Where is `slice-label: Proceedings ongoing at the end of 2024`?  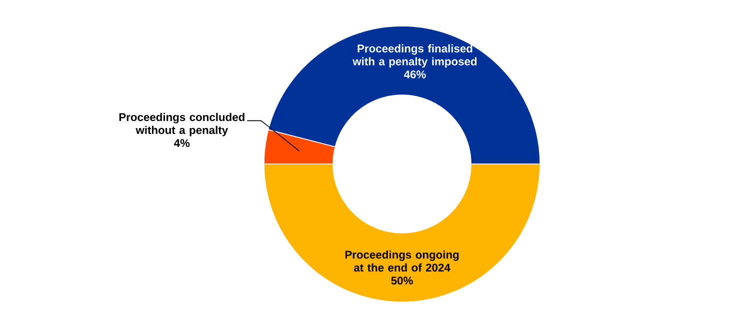
slice-label: Proceedings ongoing at the end of 2024 is located at coordinates (402, 261).